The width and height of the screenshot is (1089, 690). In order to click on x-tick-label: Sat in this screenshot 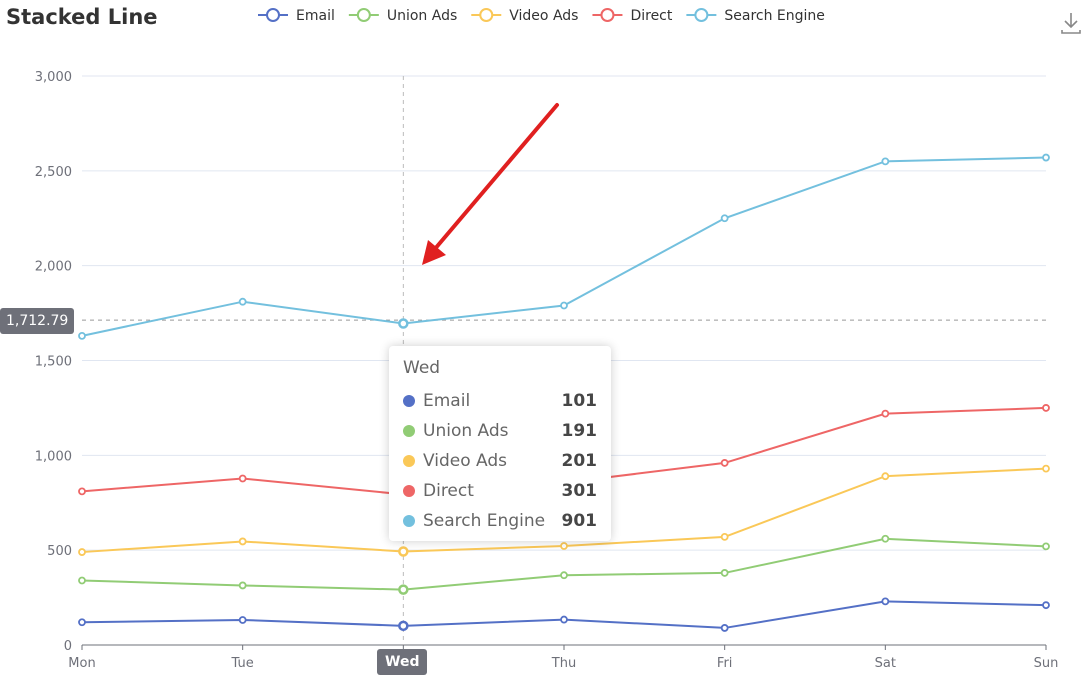, I will do `click(885, 663)`.